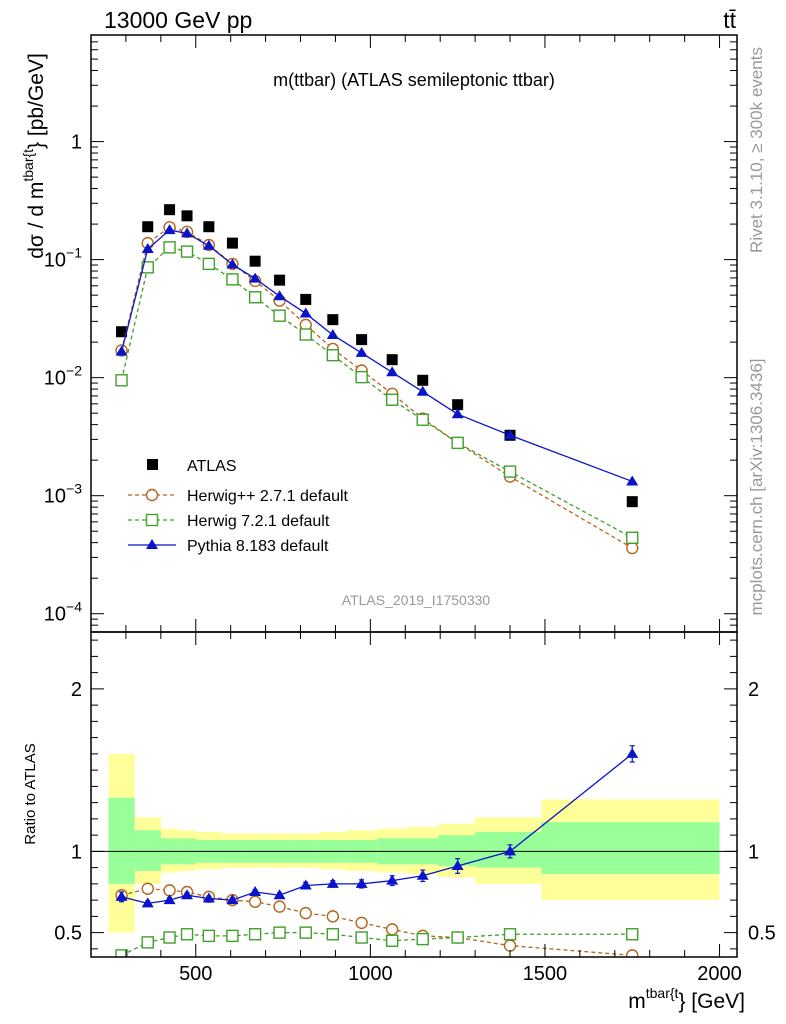 Image resolution: width=786 pixels, height=1024 pixels. What do you see at coordinates (711, 1001) in the screenshot?
I see `xlabel-unit: } [GeV]` at bounding box center [711, 1001].